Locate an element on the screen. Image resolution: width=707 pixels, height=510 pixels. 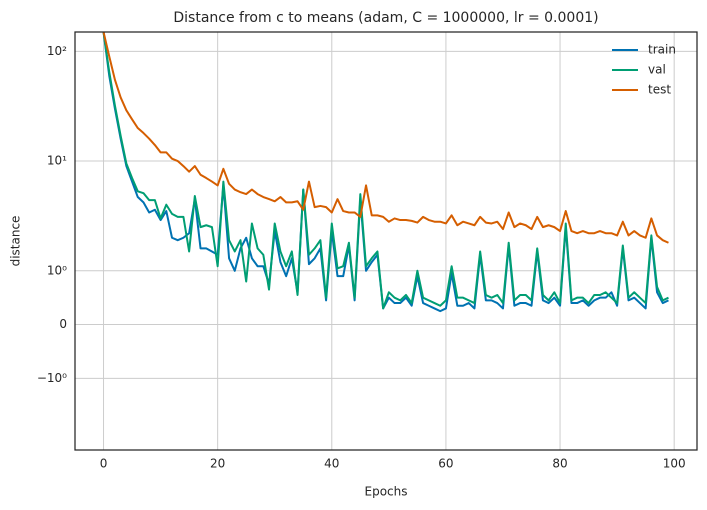
x-tick-label: 60 is located at coordinates (445, 464).